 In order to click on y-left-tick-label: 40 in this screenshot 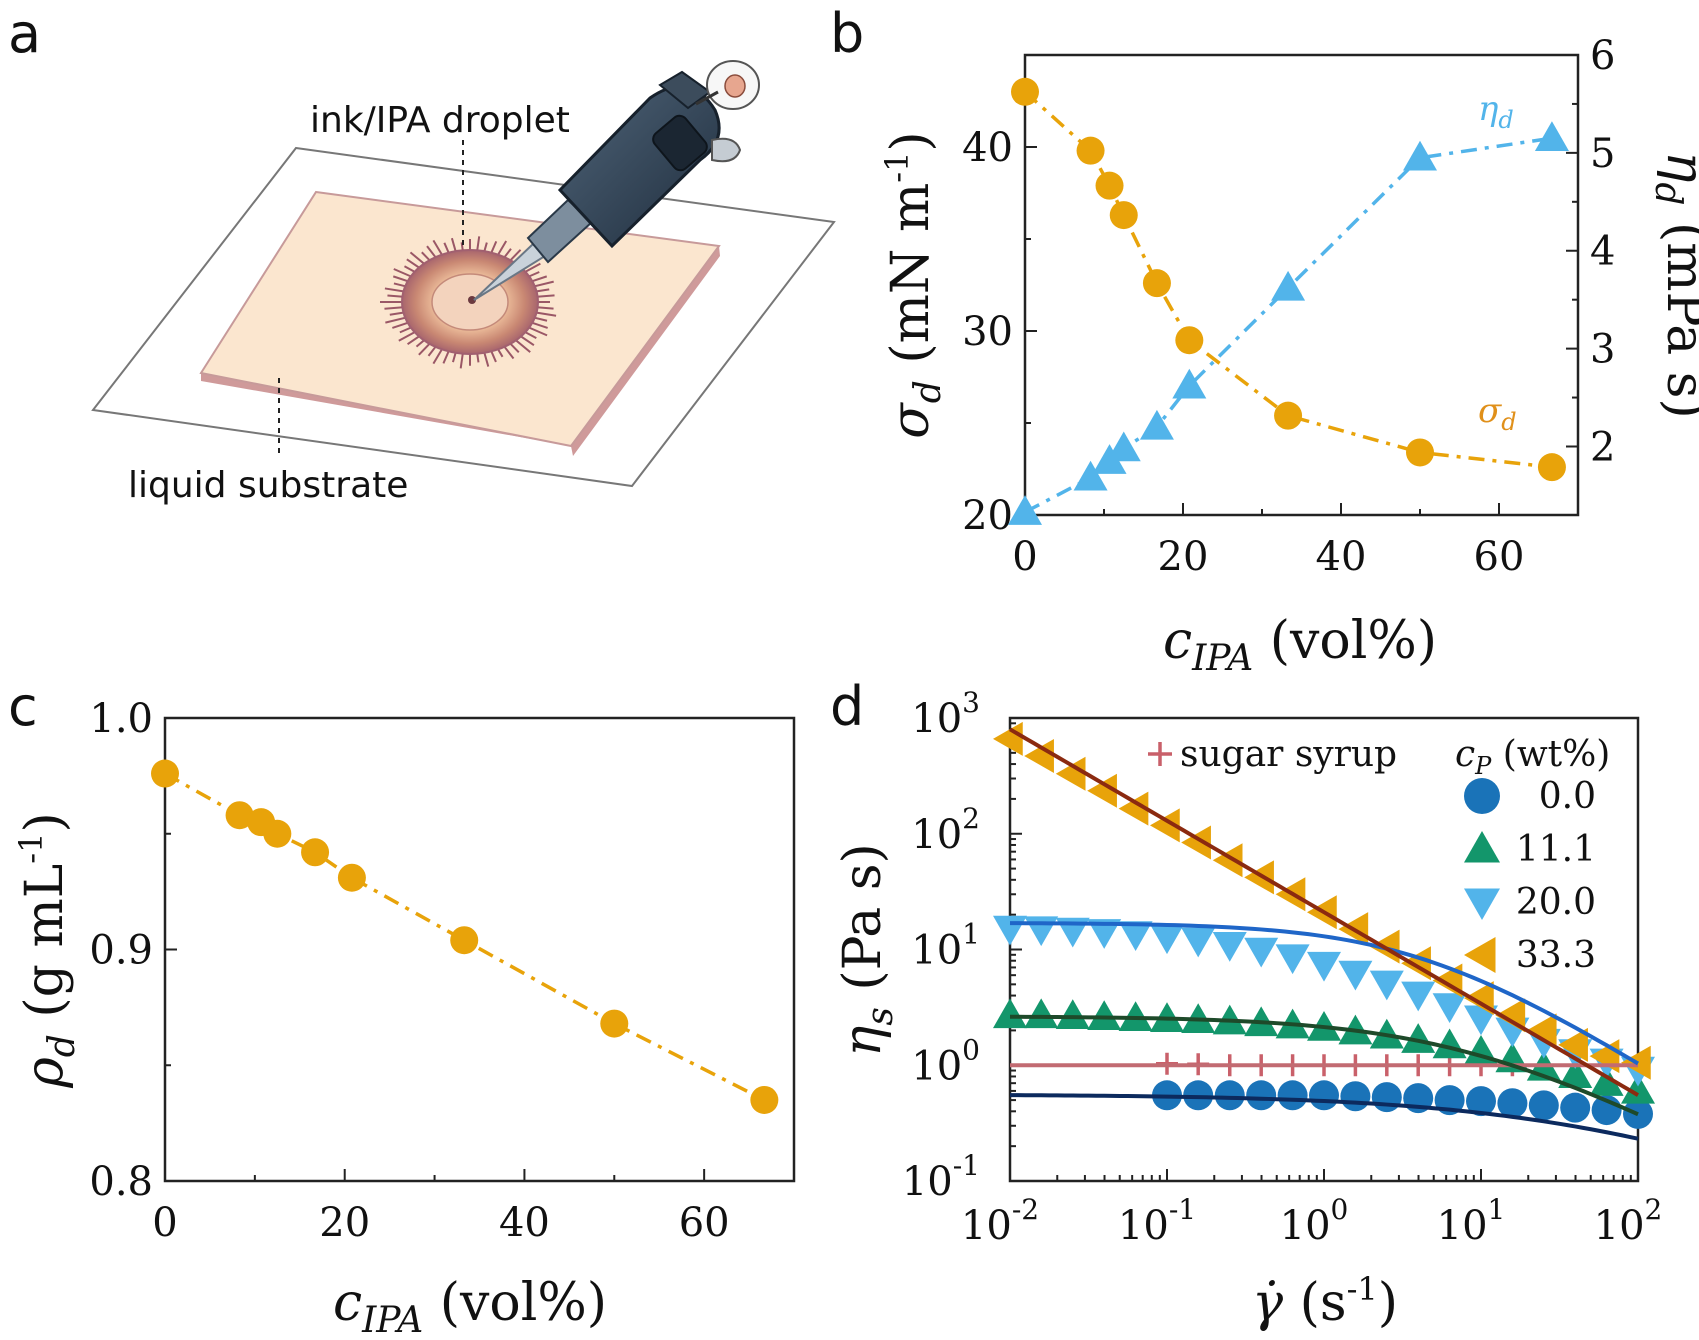, I will do `click(987, 148)`.